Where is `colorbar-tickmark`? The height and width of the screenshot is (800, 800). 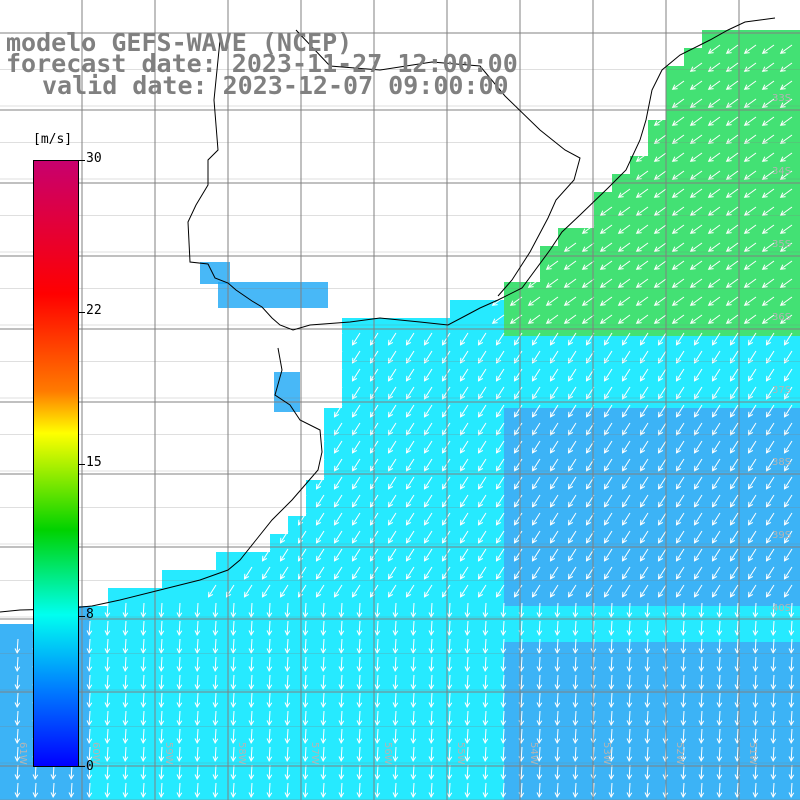
colorbar-tickmark is located at coordinates (82, 160).